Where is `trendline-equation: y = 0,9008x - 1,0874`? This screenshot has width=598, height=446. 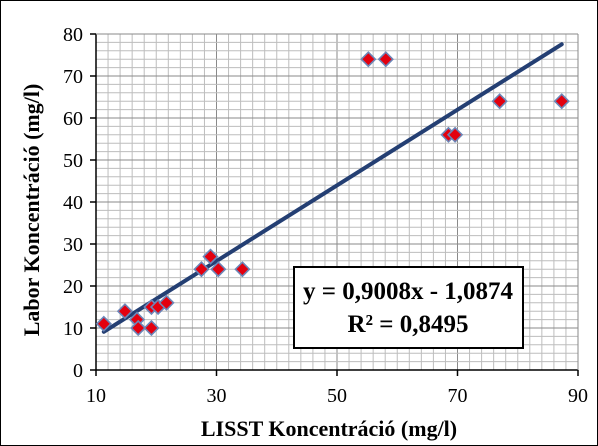
trendline-equation: y = 0,9008x - 1,0874 is located at coordinates (408, 291).